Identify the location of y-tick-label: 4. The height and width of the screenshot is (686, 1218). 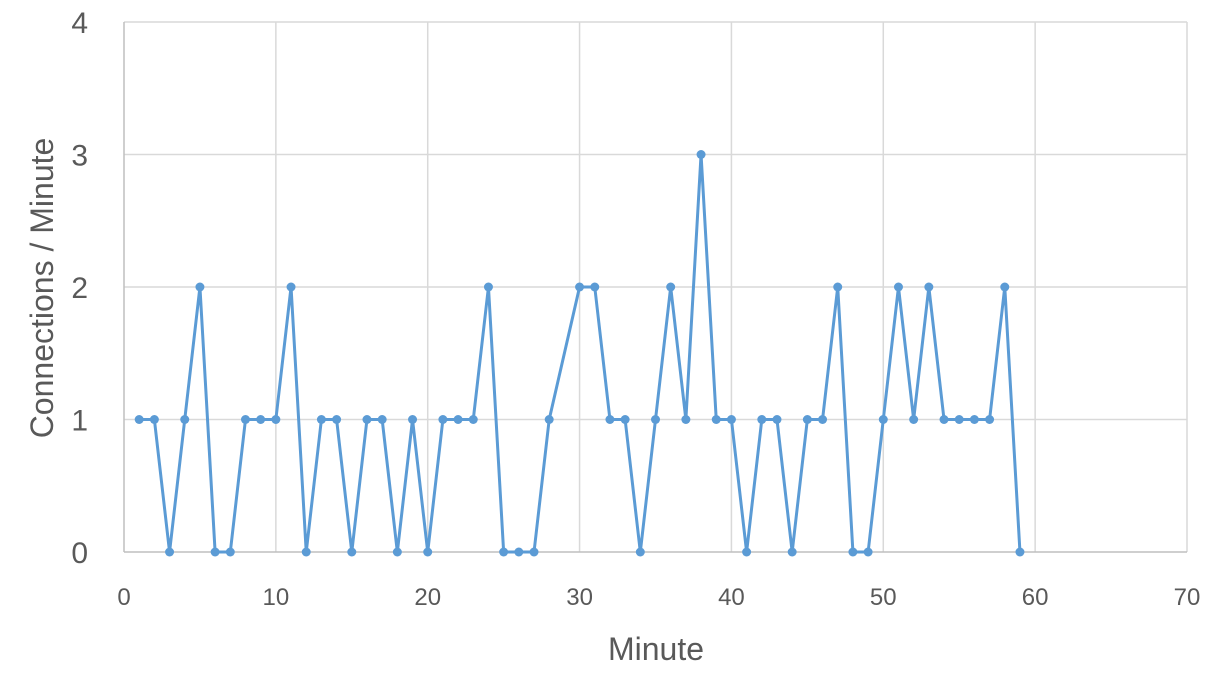
(79, 23).